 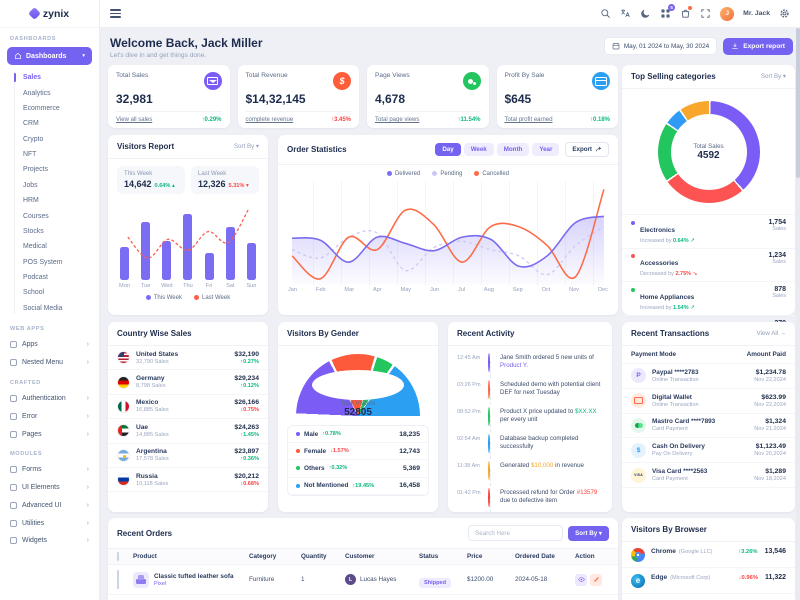 What do you see at coordinates (596, 579) in the screenshot?
I see `edit-order-button` at bounding box center [596, 579].